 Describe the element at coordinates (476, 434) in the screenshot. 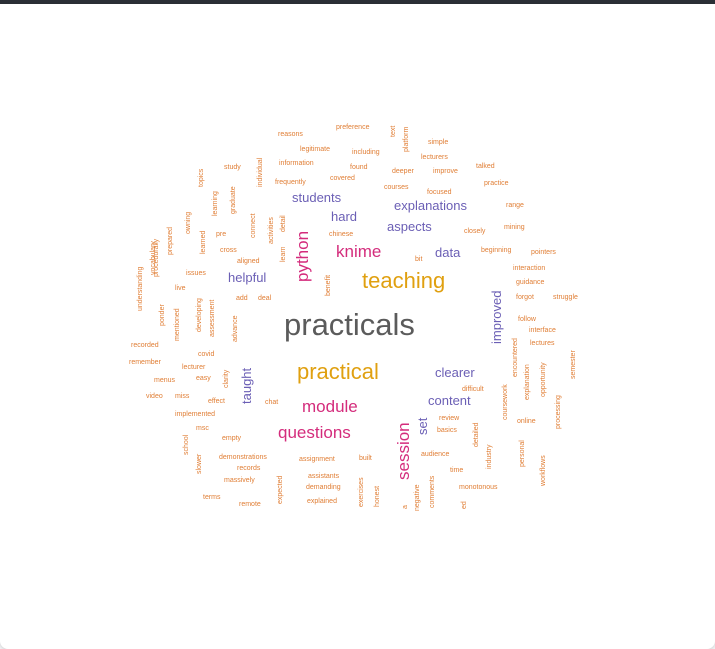

I see `word-detailed: detailed` at that location.